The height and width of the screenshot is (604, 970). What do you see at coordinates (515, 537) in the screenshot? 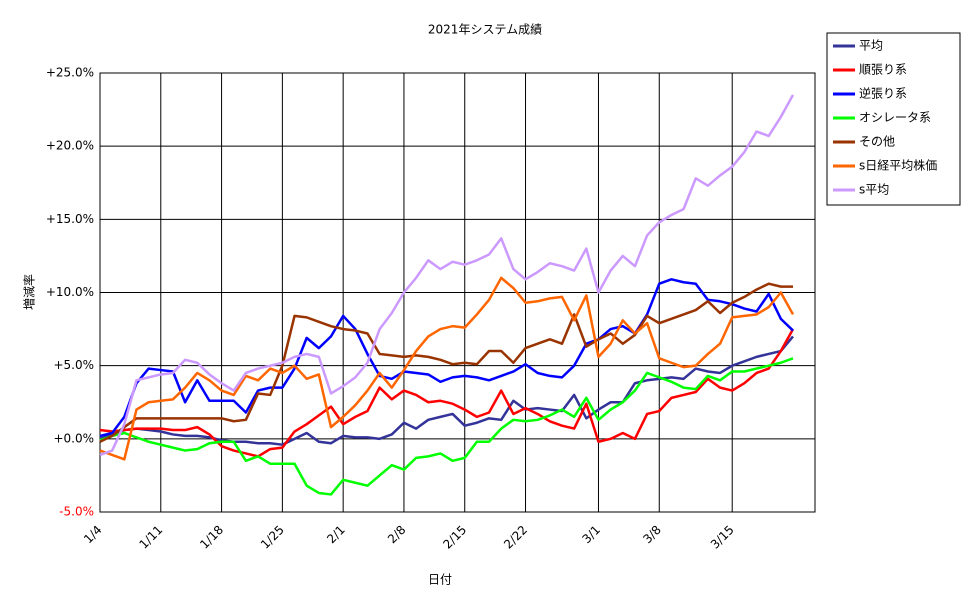
I see `x-tick-label: 2/22` at bounding box center [515, 537].